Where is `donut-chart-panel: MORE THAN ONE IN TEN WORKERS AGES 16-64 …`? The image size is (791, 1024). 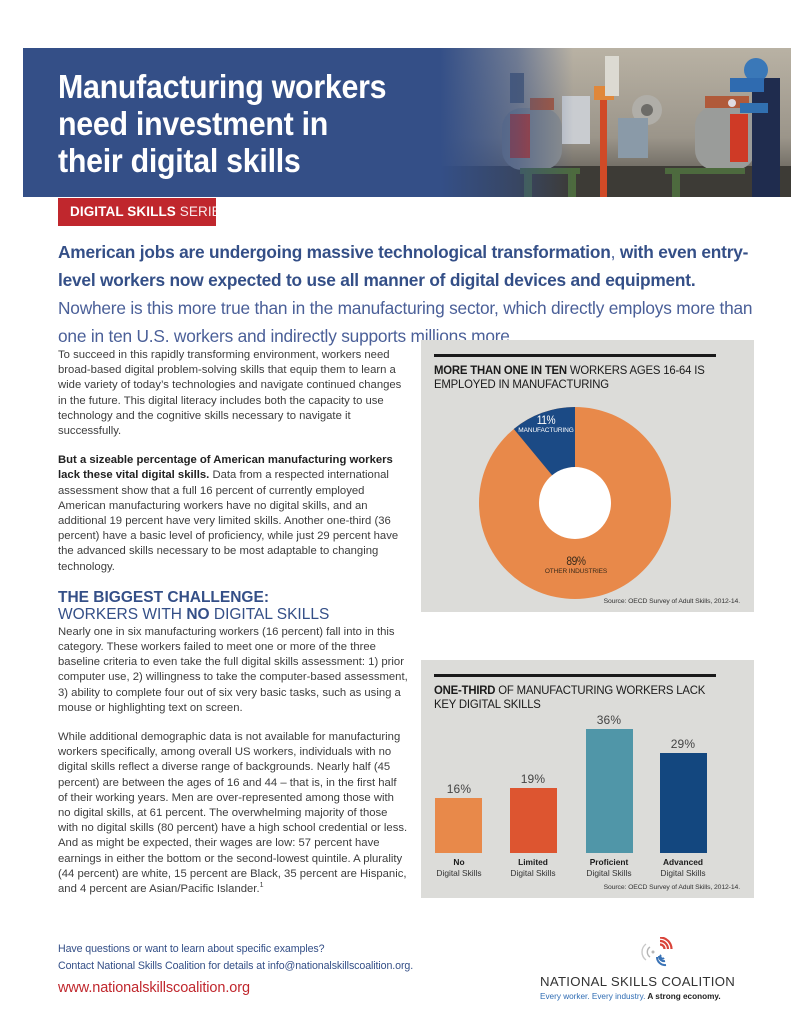 donut-chart-panel: MORE THAN ONE IN TEN WORKERS AGES 16-64 … is located at coordinates (587, 476).